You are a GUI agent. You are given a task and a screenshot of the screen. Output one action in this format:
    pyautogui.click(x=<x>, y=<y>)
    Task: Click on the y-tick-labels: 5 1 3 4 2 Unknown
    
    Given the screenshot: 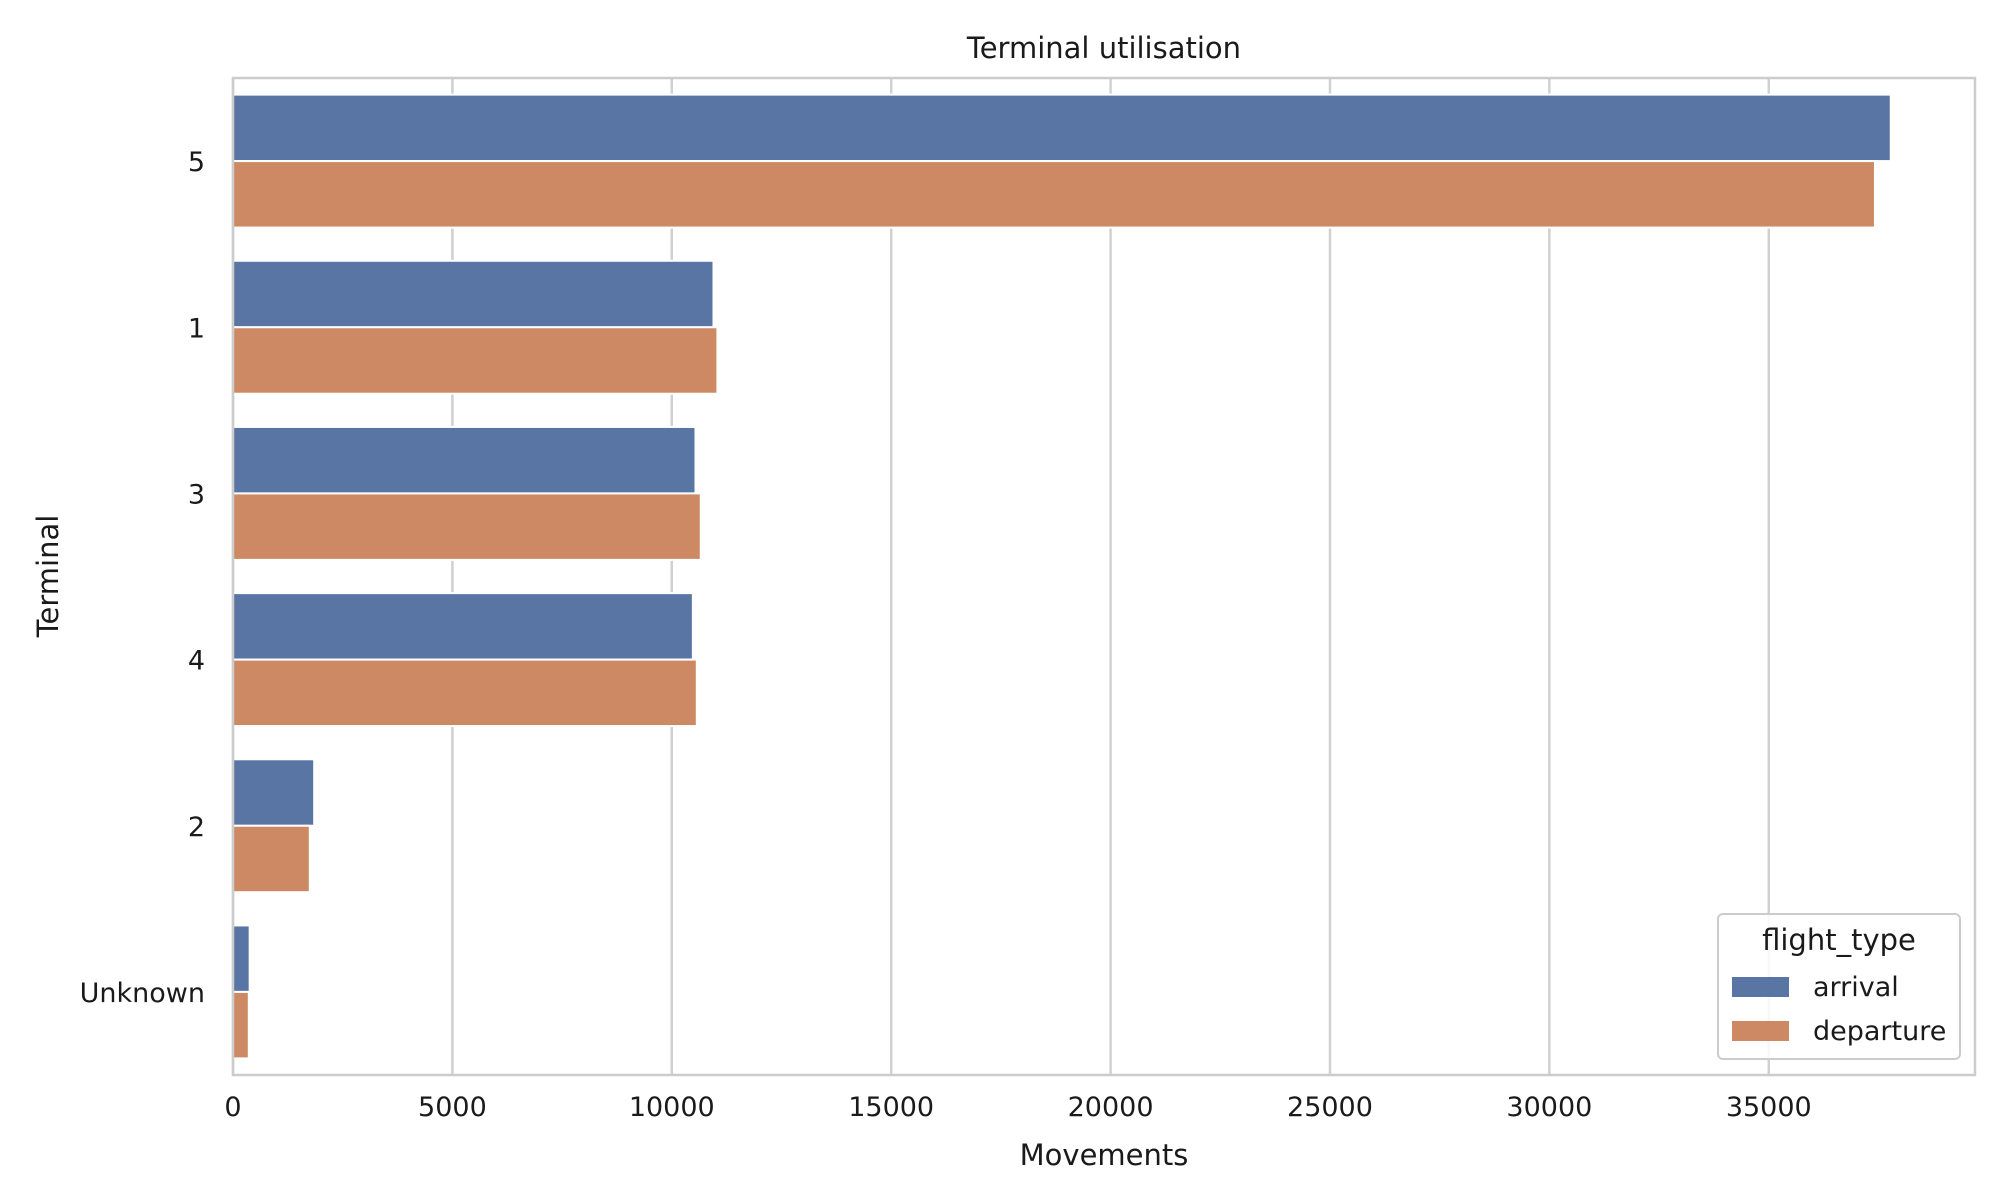 What is the action you would take?
    pyautogui.click(x=142, y=578)
    